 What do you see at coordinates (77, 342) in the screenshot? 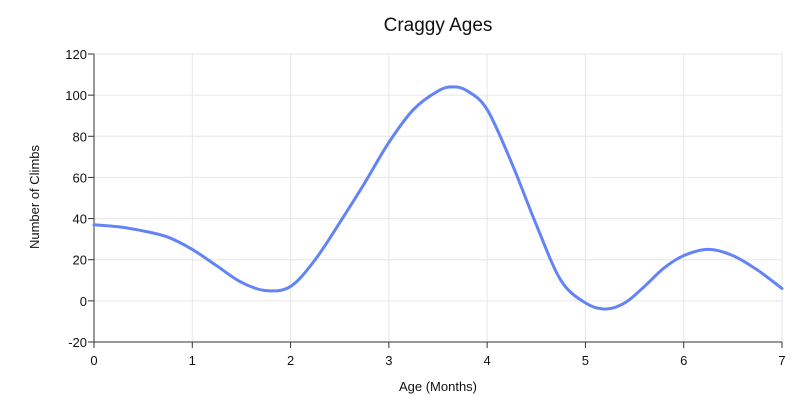
I see `y-tick-label: -20` at bounding box center [77, 342].